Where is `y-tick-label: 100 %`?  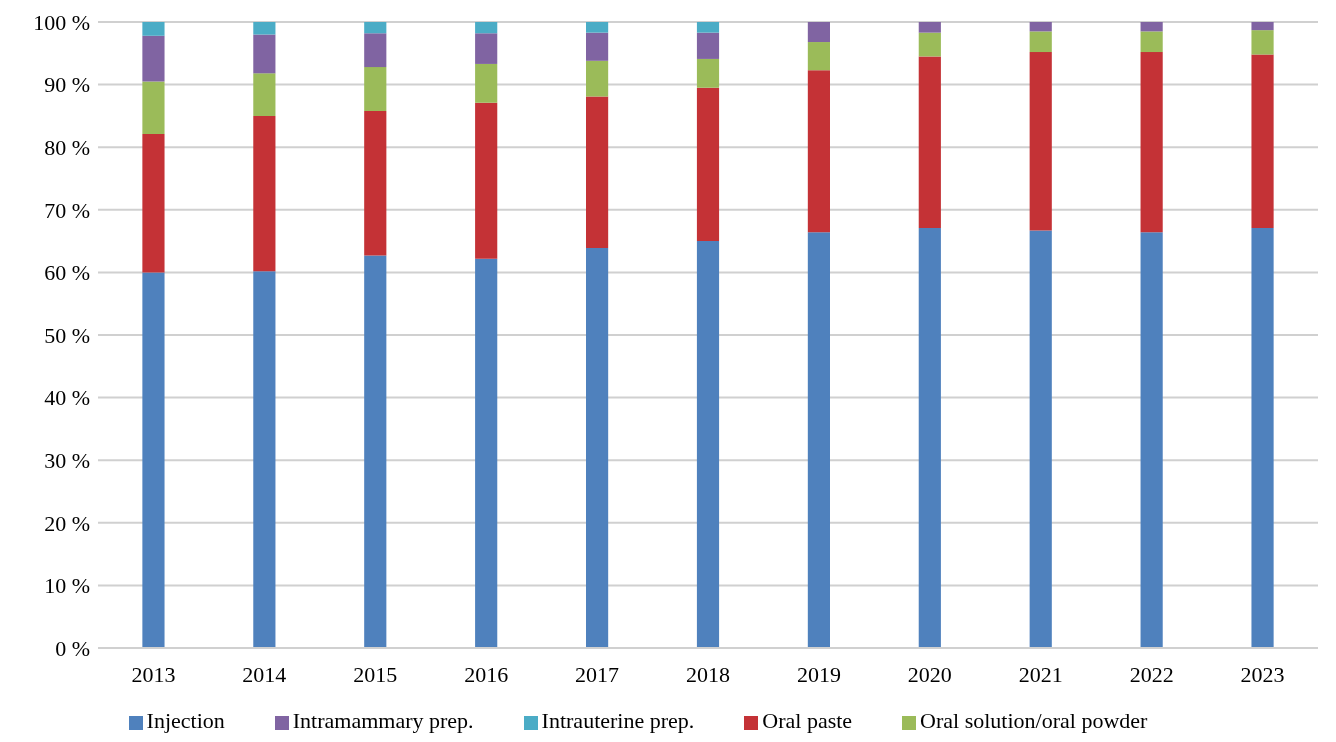
y-tick-label: 100 % is located at coordinates (61, 22).